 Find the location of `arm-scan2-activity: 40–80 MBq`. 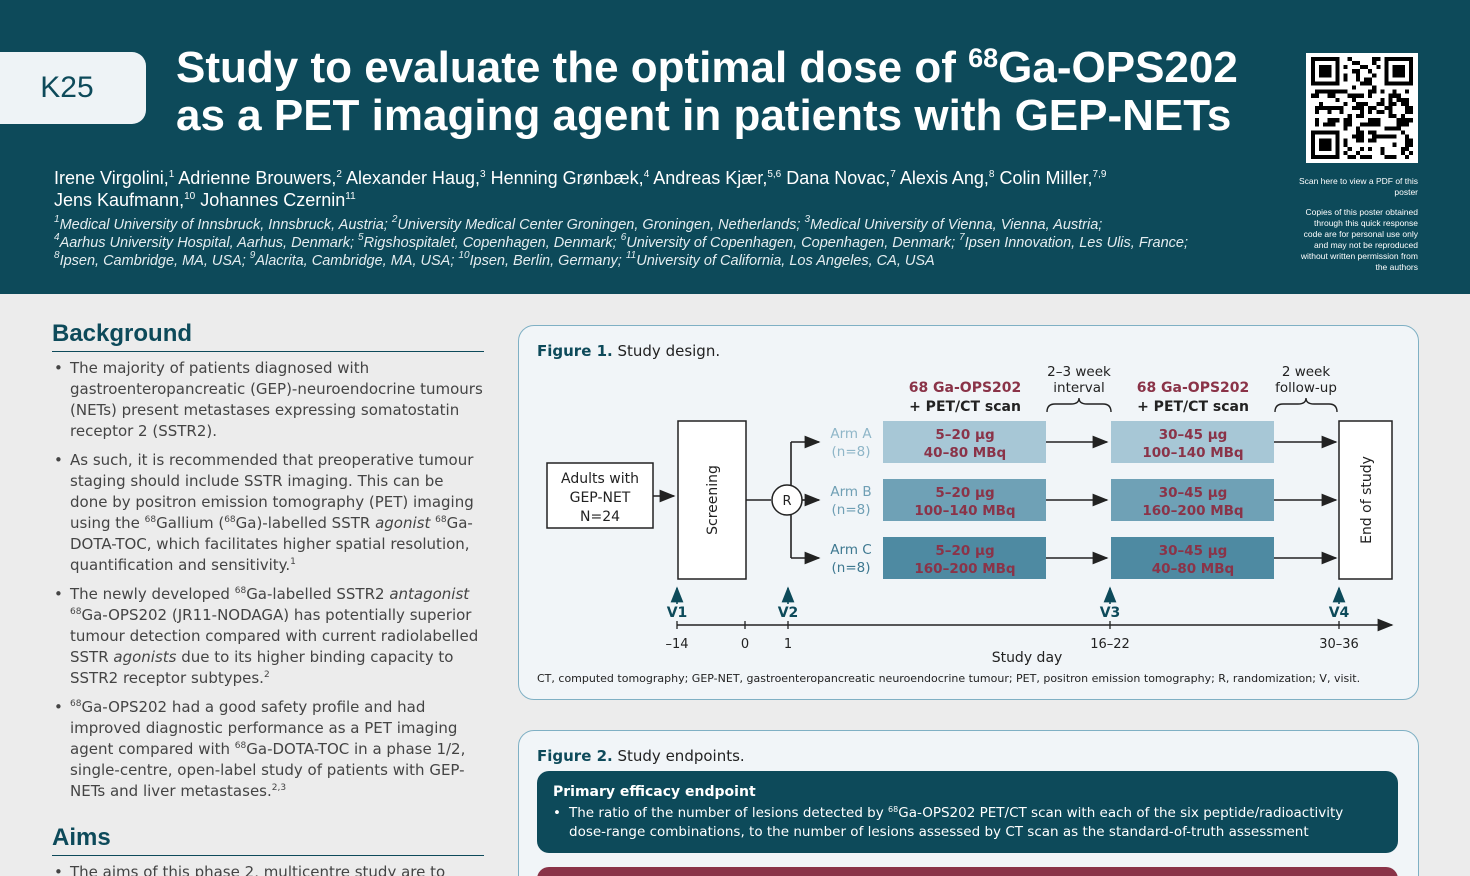

arm-scan2-activity: 40–80 MBq is located at coordinates (1193, 569).